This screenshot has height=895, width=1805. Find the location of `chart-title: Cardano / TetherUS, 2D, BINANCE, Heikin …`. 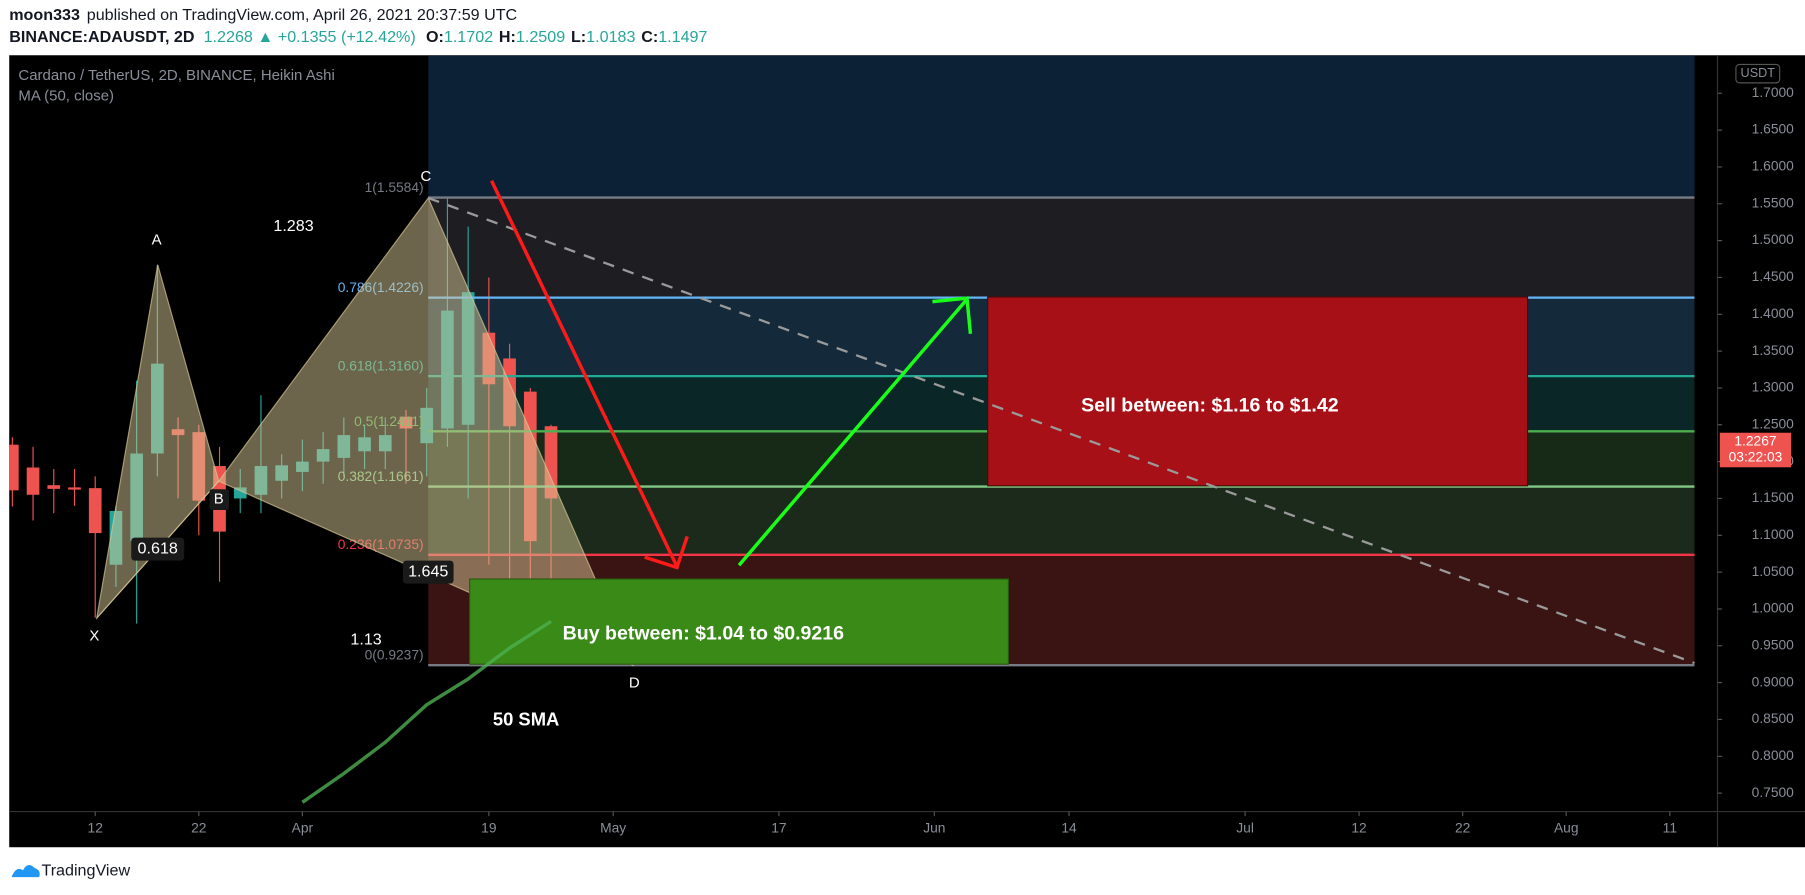

chart-title: Cardano / TetherUS, 2D, BINANCE, Heikin … is located at coordinates (176, 75).